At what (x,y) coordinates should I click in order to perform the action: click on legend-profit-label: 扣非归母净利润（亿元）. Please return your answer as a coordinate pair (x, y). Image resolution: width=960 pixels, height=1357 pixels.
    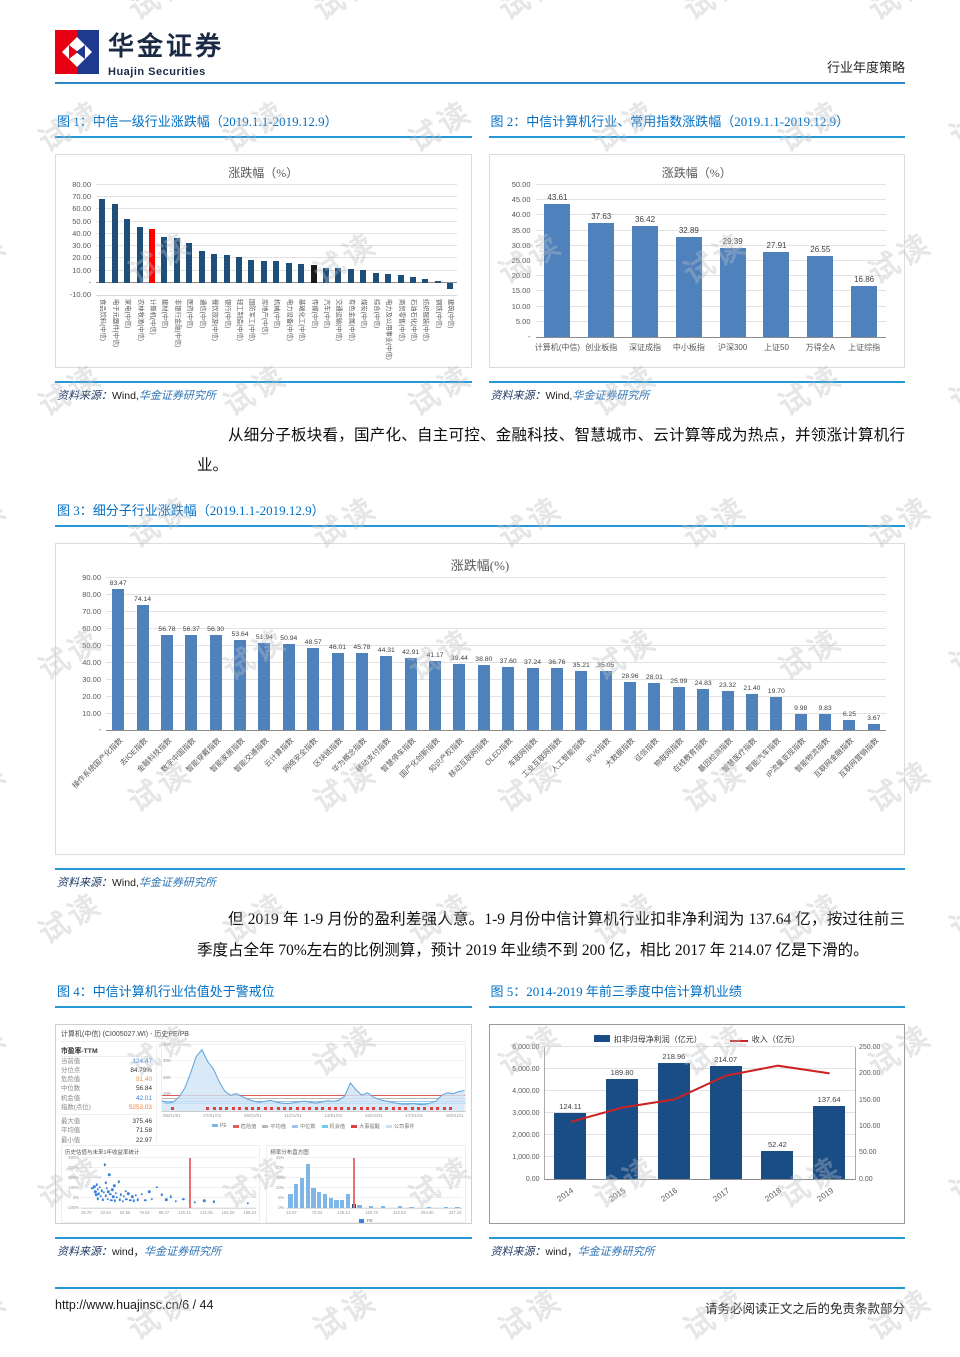
    Looking at the image, I should click on (657, 1040).